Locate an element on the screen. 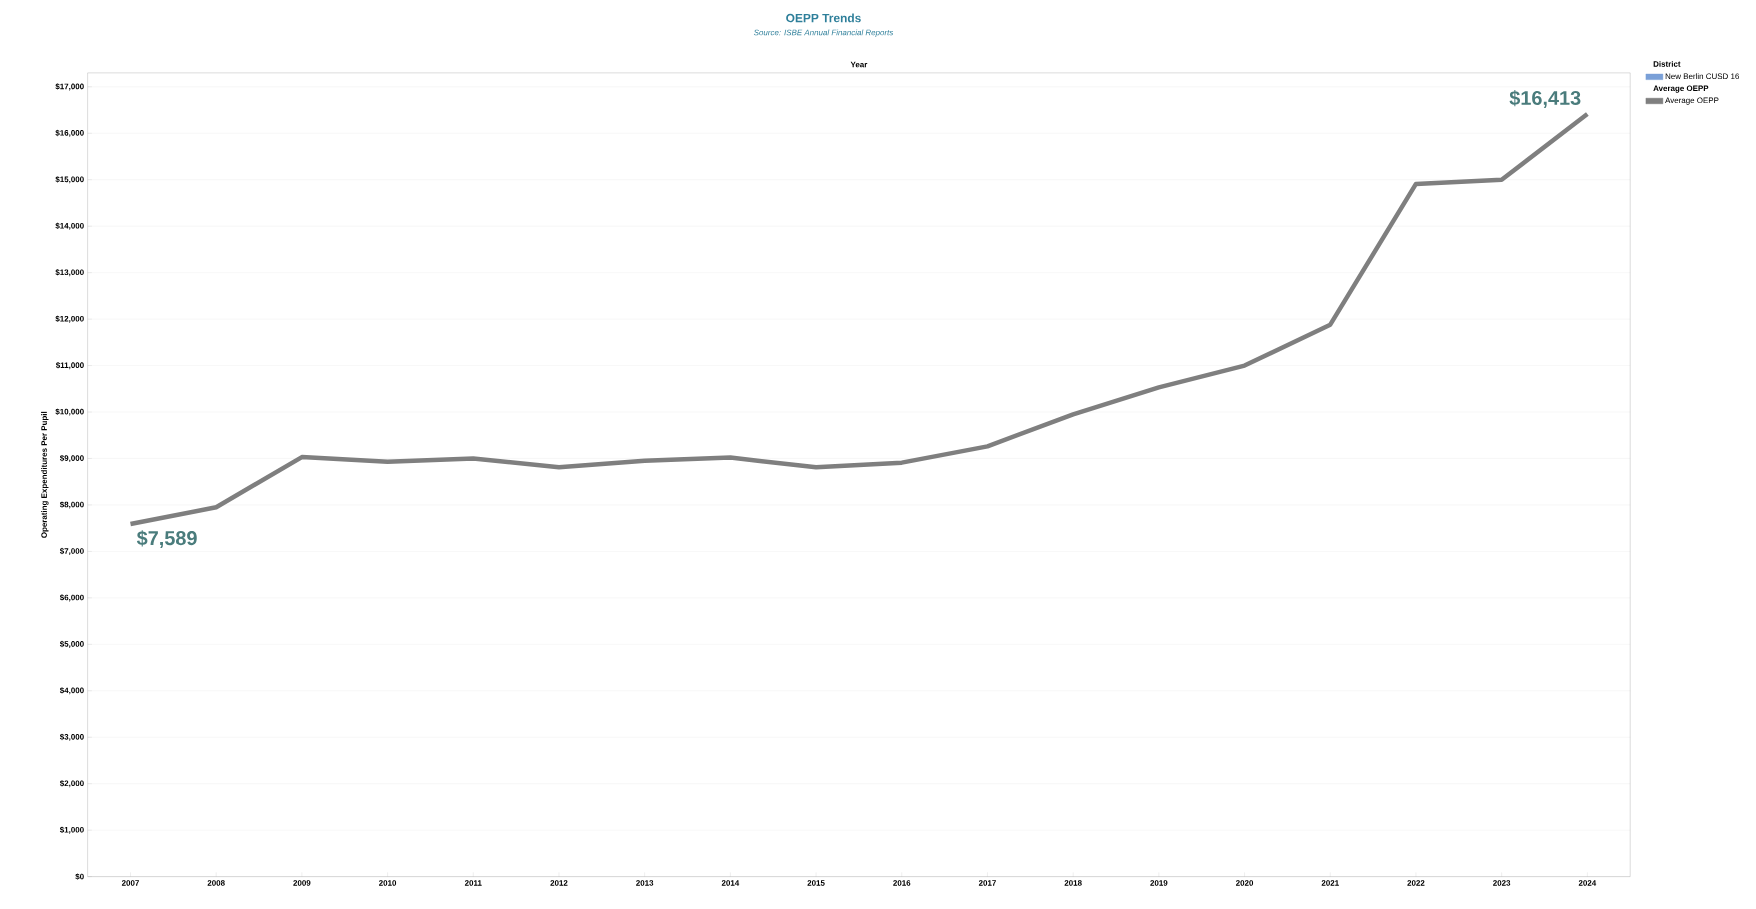  annotation: $7,589 is located at coordinates (166, 539).